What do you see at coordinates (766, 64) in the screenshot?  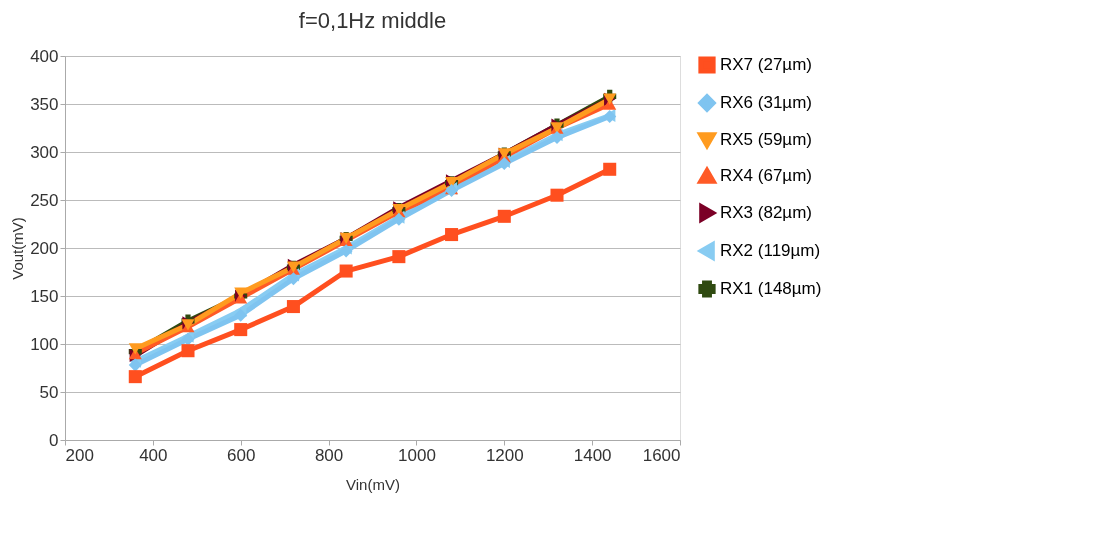 I see `legend-label: RX7 (27µm)` at bounding box center [766, 64].